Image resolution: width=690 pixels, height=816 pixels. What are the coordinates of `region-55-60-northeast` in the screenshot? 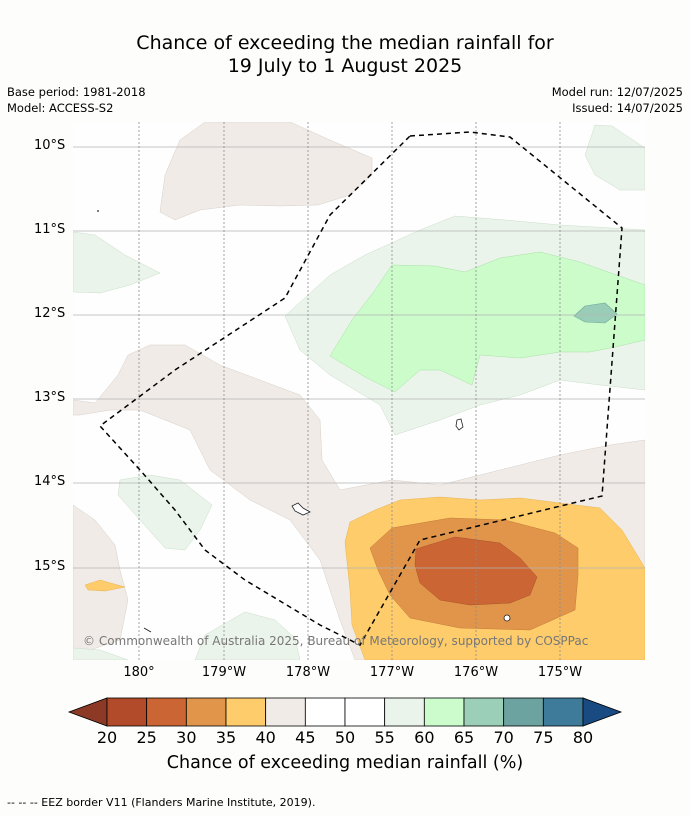 It's located at (614, 157).